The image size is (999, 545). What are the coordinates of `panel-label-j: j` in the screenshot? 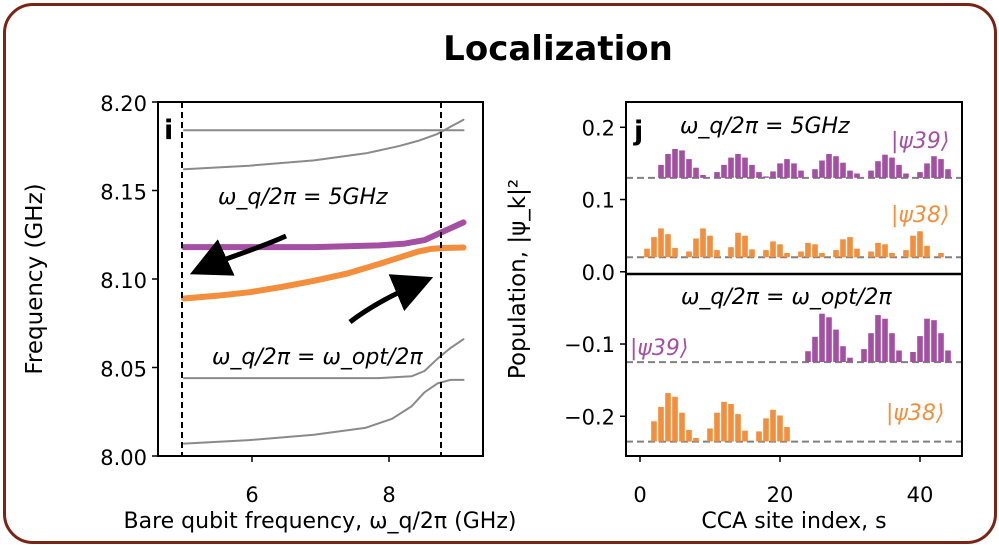 It's located at (638, 131).